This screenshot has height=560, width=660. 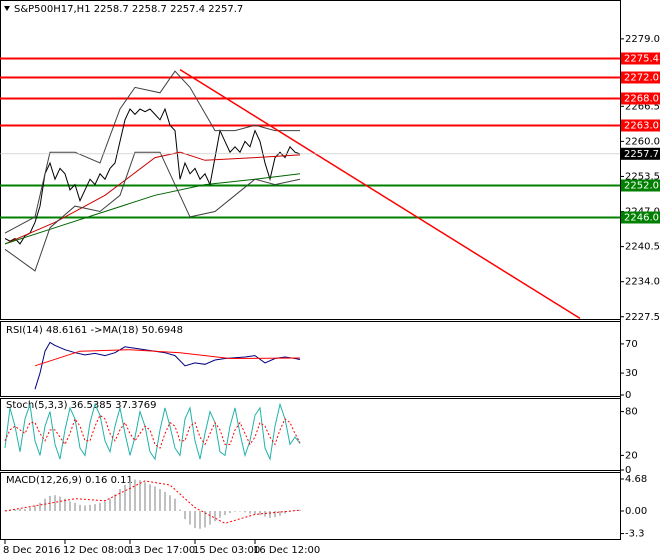 What do you see at coordinates (636, 511) in the screenshot?
I see `y-tick-label: 0.00` at bounding box center [636, 511].